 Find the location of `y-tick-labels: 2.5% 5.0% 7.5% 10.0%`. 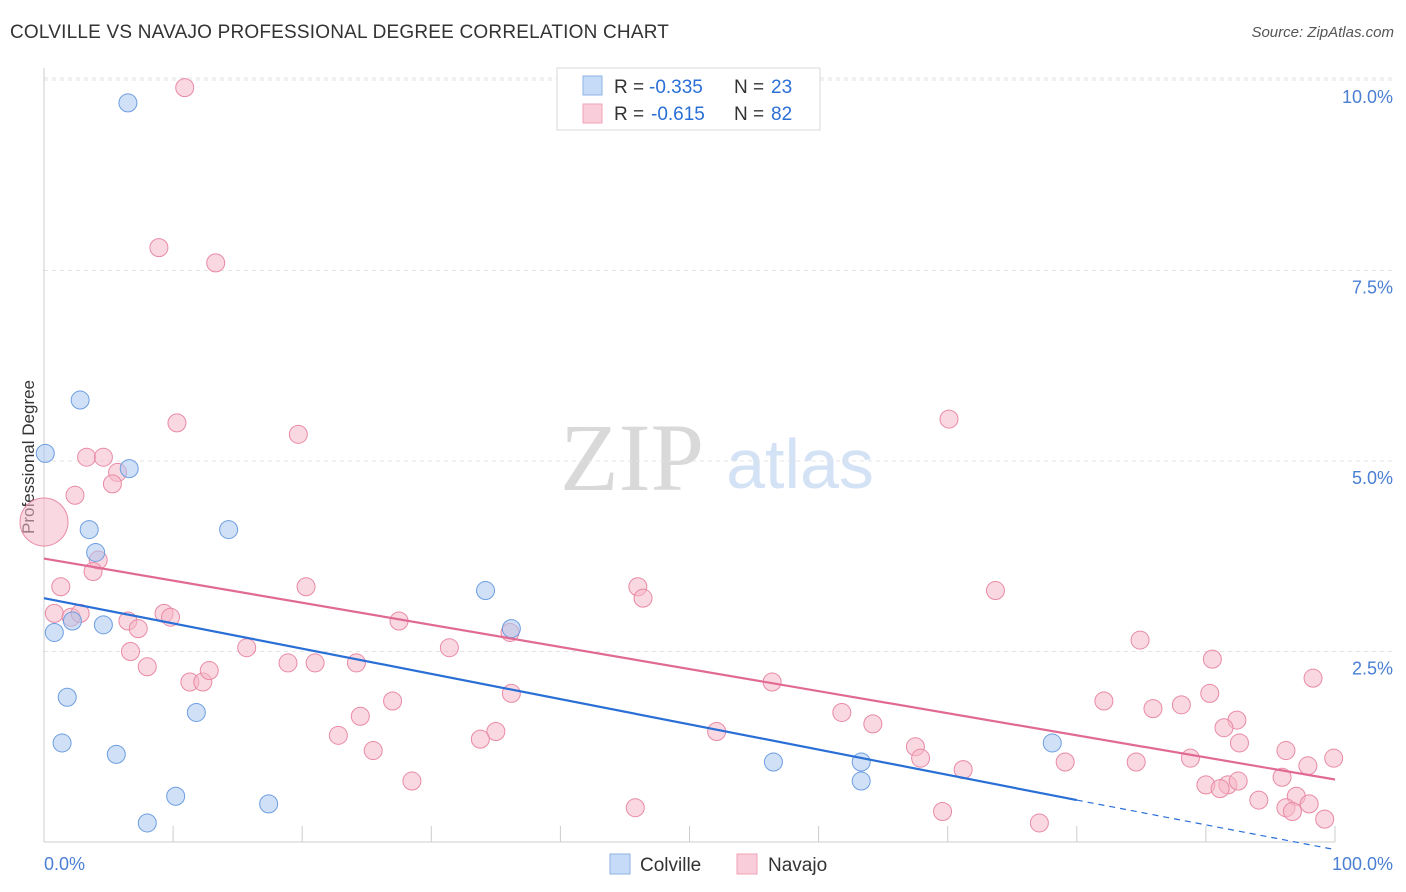

y-tick-labels: 2.5% 5.0% 7.5% 10.0% is located at coordinates (1367, 383).